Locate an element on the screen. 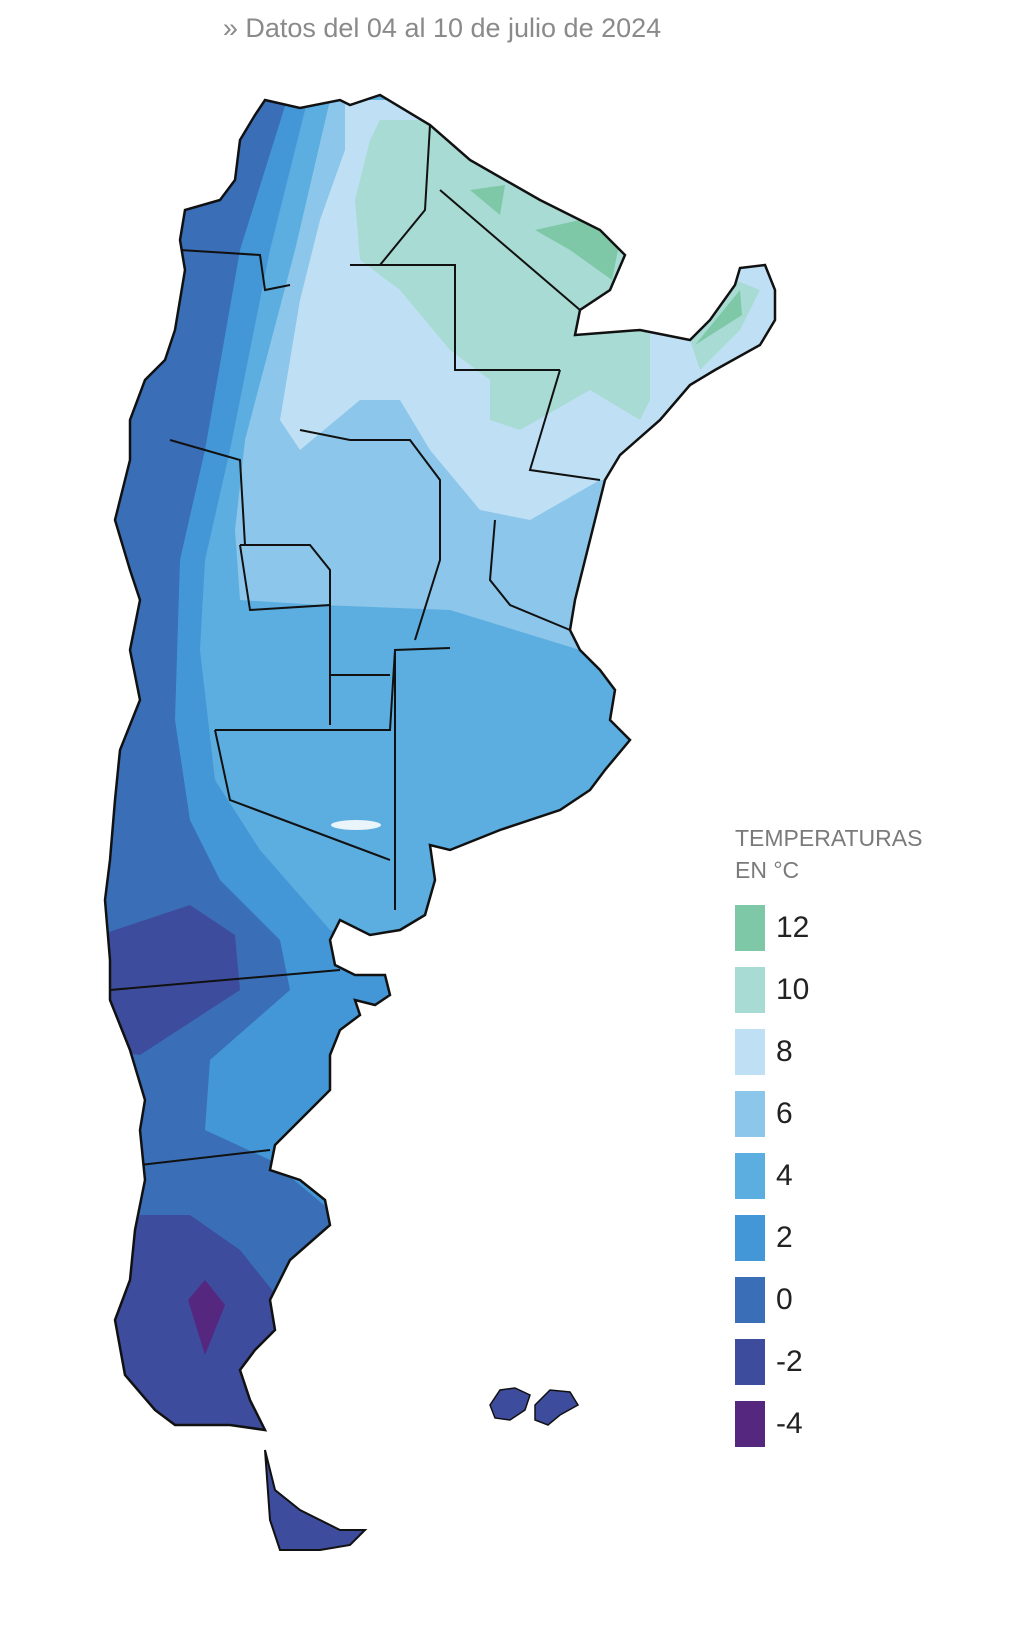 The width and height of the screenshot is (1012, 1651). subtitle: » Datos del 04 al 10 de julio de 2024 is located at coordinates (442, 28).